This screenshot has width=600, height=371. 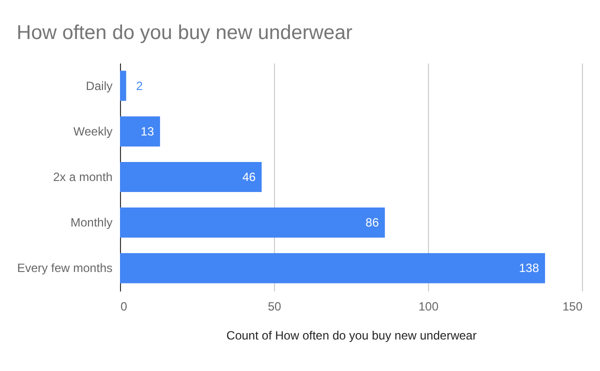 What do you see at coordinates (91, 223) in the screenshot?
I see `y-tick-label: Monthly` at bounding box center [91, 223].